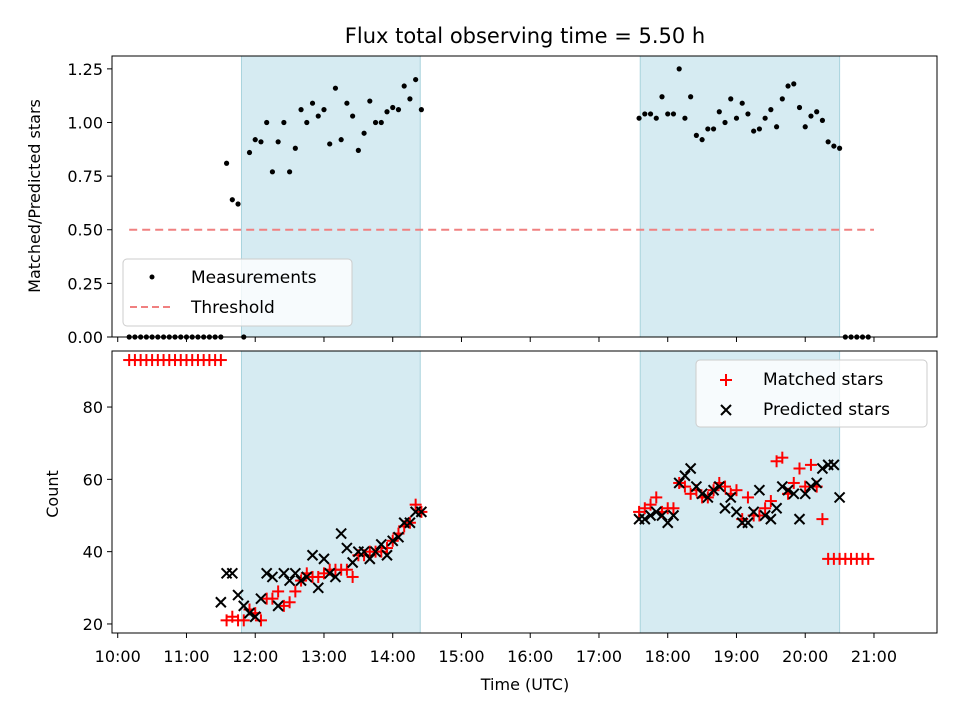 The width and height of the screenshot is (960, 720). Describe the element at coordinates (525, 36) in the screenshot. I see `chart-title: Flux total observing time = 5.50 h` at that location.